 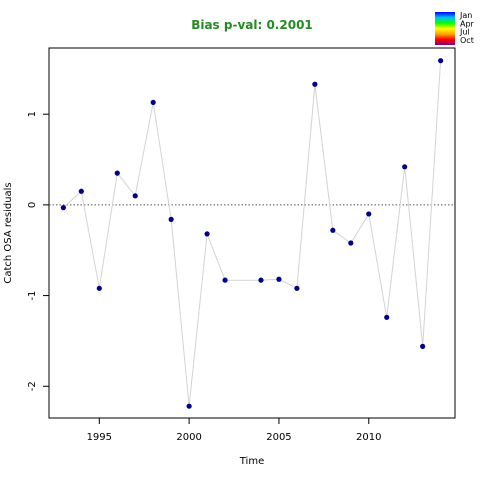 What do you see at coordinates (32, 205) in the screenshot?
I see `y-tick-label: 0` at bounding box center [32, 205].